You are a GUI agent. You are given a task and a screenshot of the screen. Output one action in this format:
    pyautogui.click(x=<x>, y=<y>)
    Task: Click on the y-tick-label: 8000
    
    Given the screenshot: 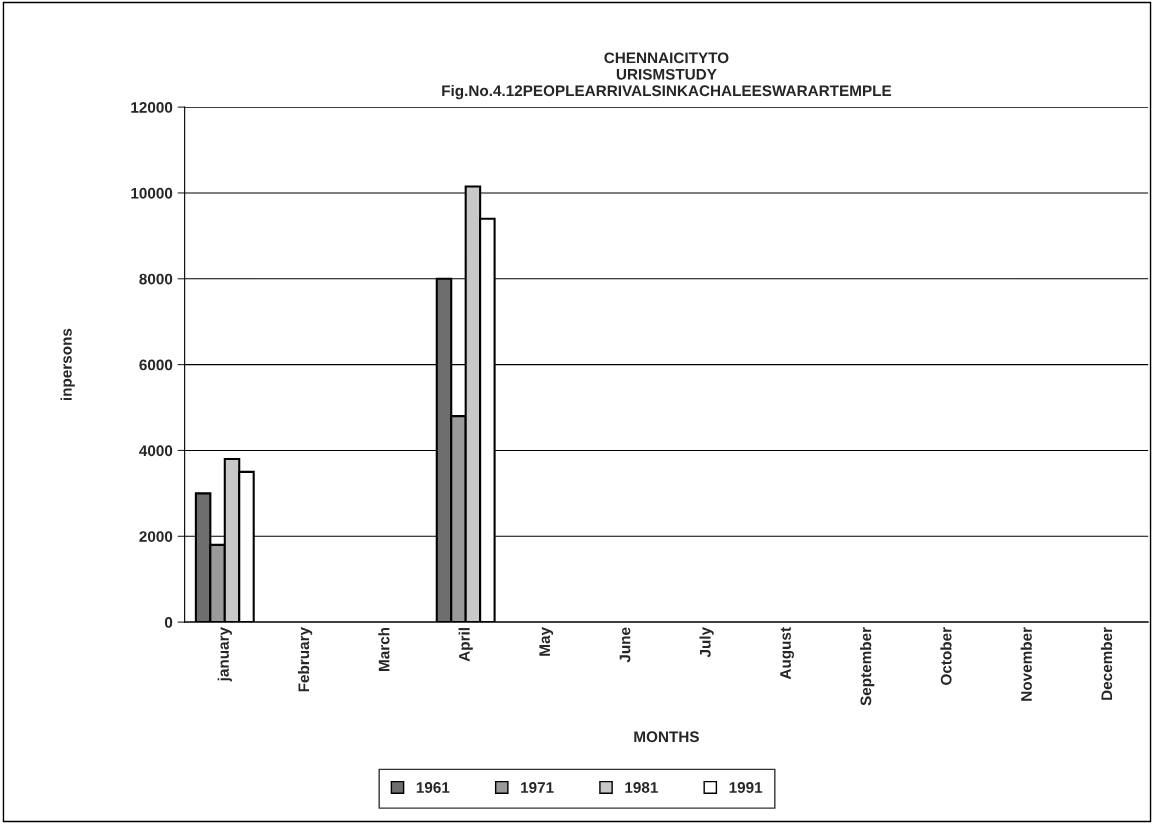 What is the action you would take?
    pyautogui.click(x=156, y=279)
    